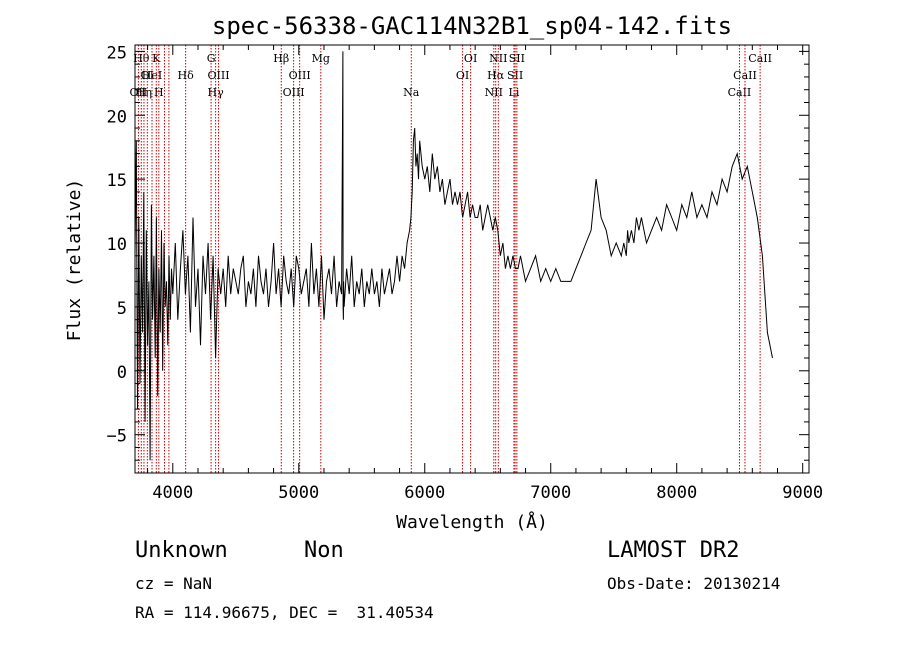  I want to click on redshift-value: cz = NaN, so click(174, 583).